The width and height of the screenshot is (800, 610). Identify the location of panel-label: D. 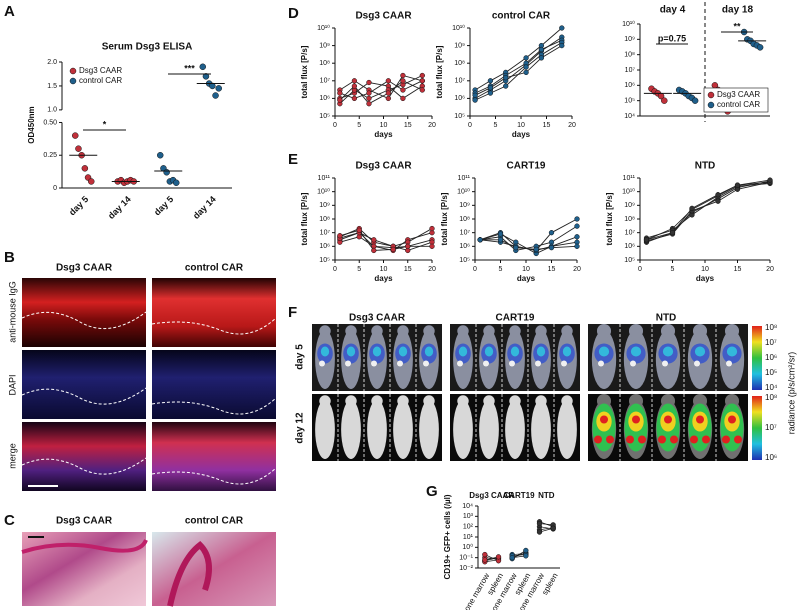
(293, 13).